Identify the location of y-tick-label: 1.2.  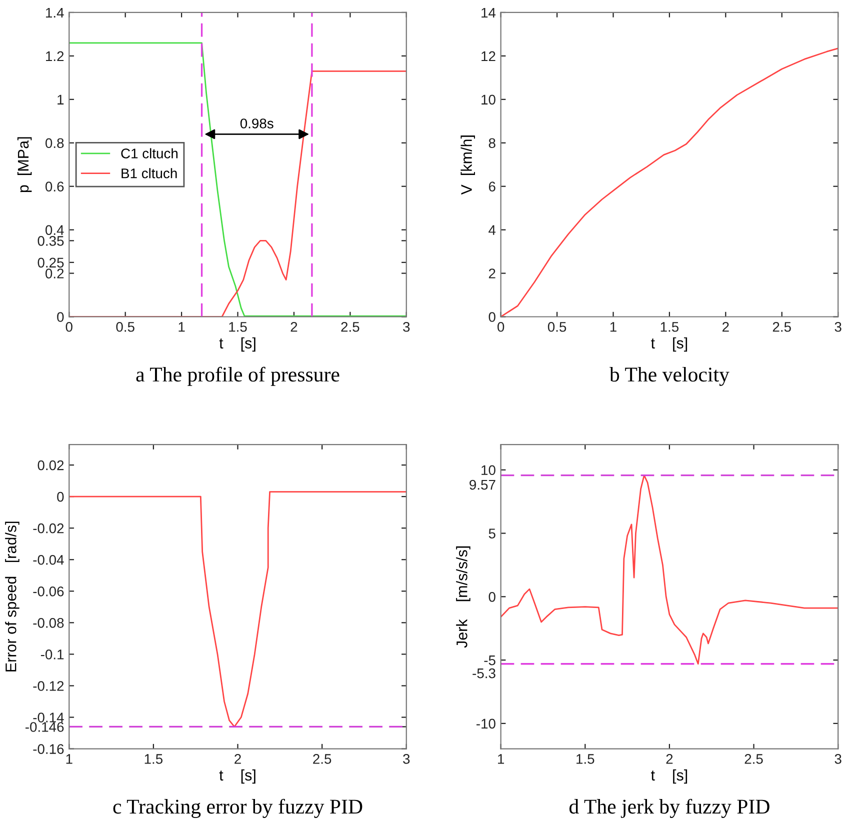
(55, 56).